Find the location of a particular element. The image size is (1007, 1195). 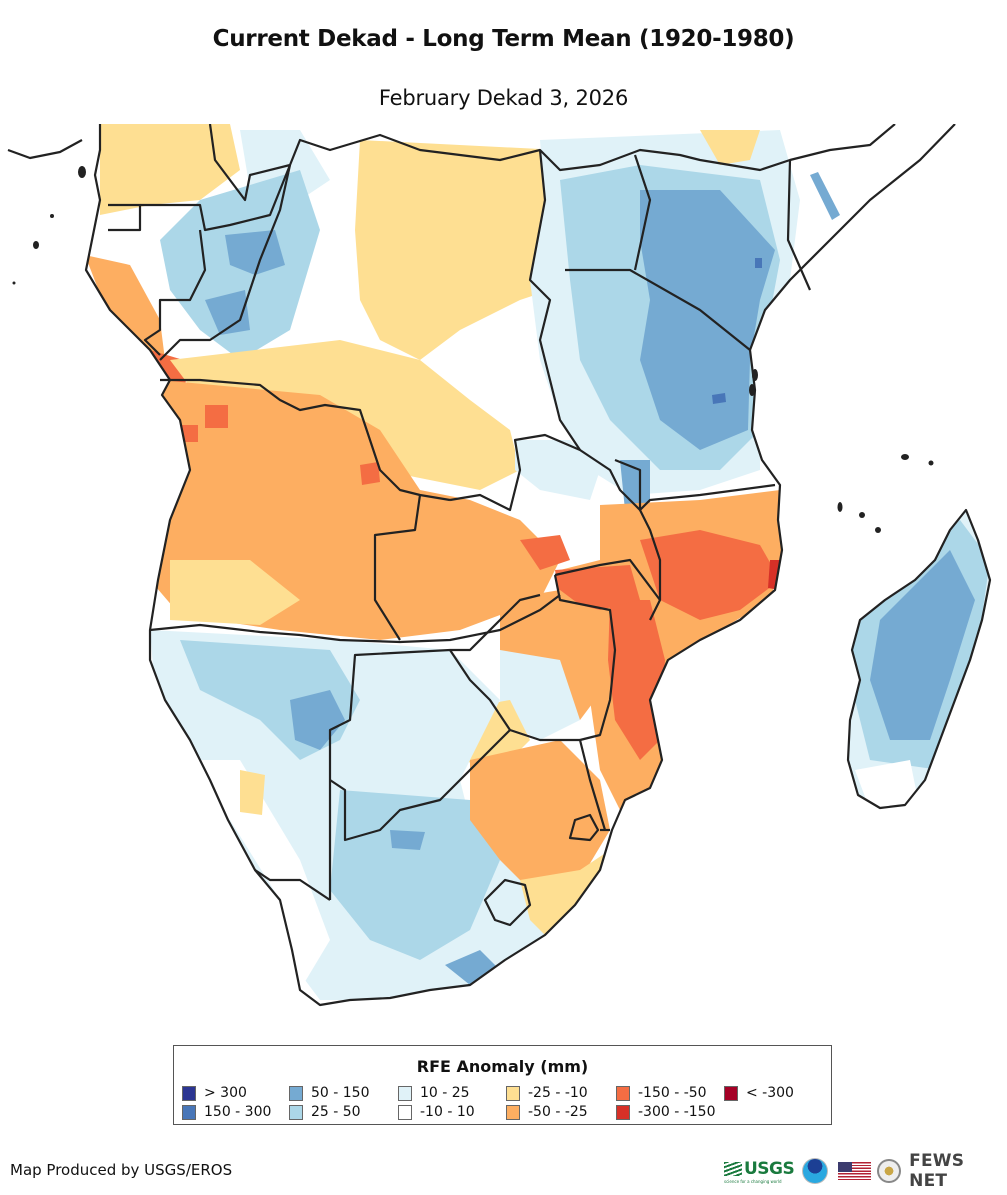

border-kenya-somalia is located at coordinates (799, 225).